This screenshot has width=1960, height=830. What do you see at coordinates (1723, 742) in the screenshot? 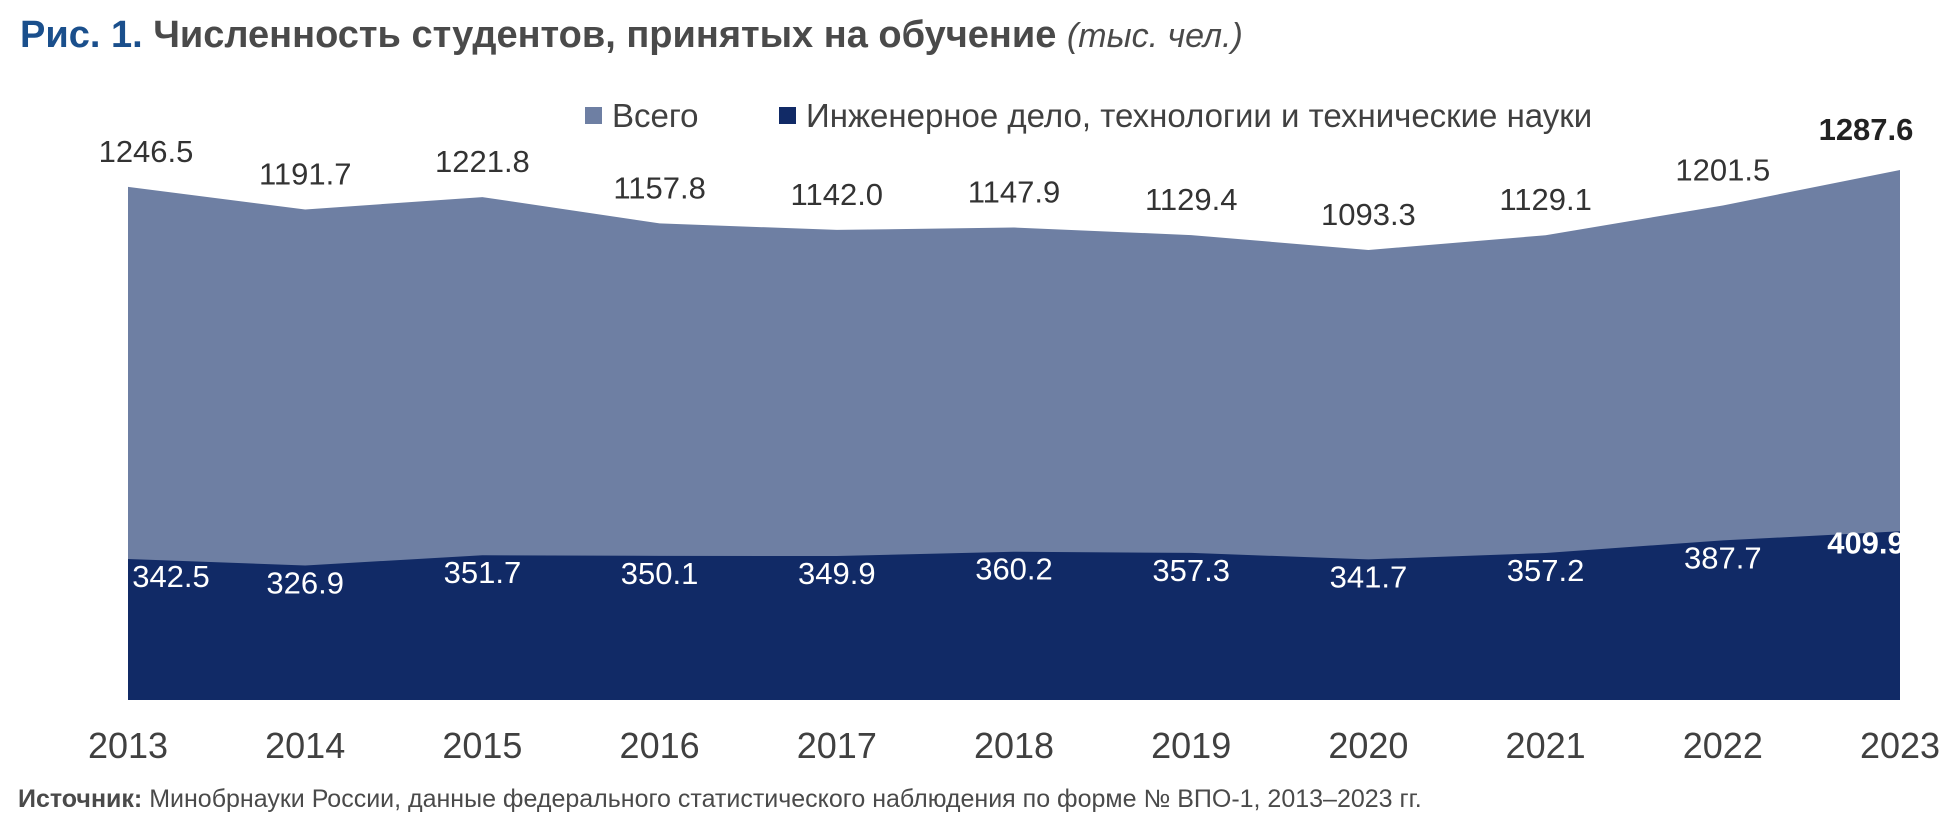
I see `x-tick-label: 2022` at bounding box center [1723, 742].